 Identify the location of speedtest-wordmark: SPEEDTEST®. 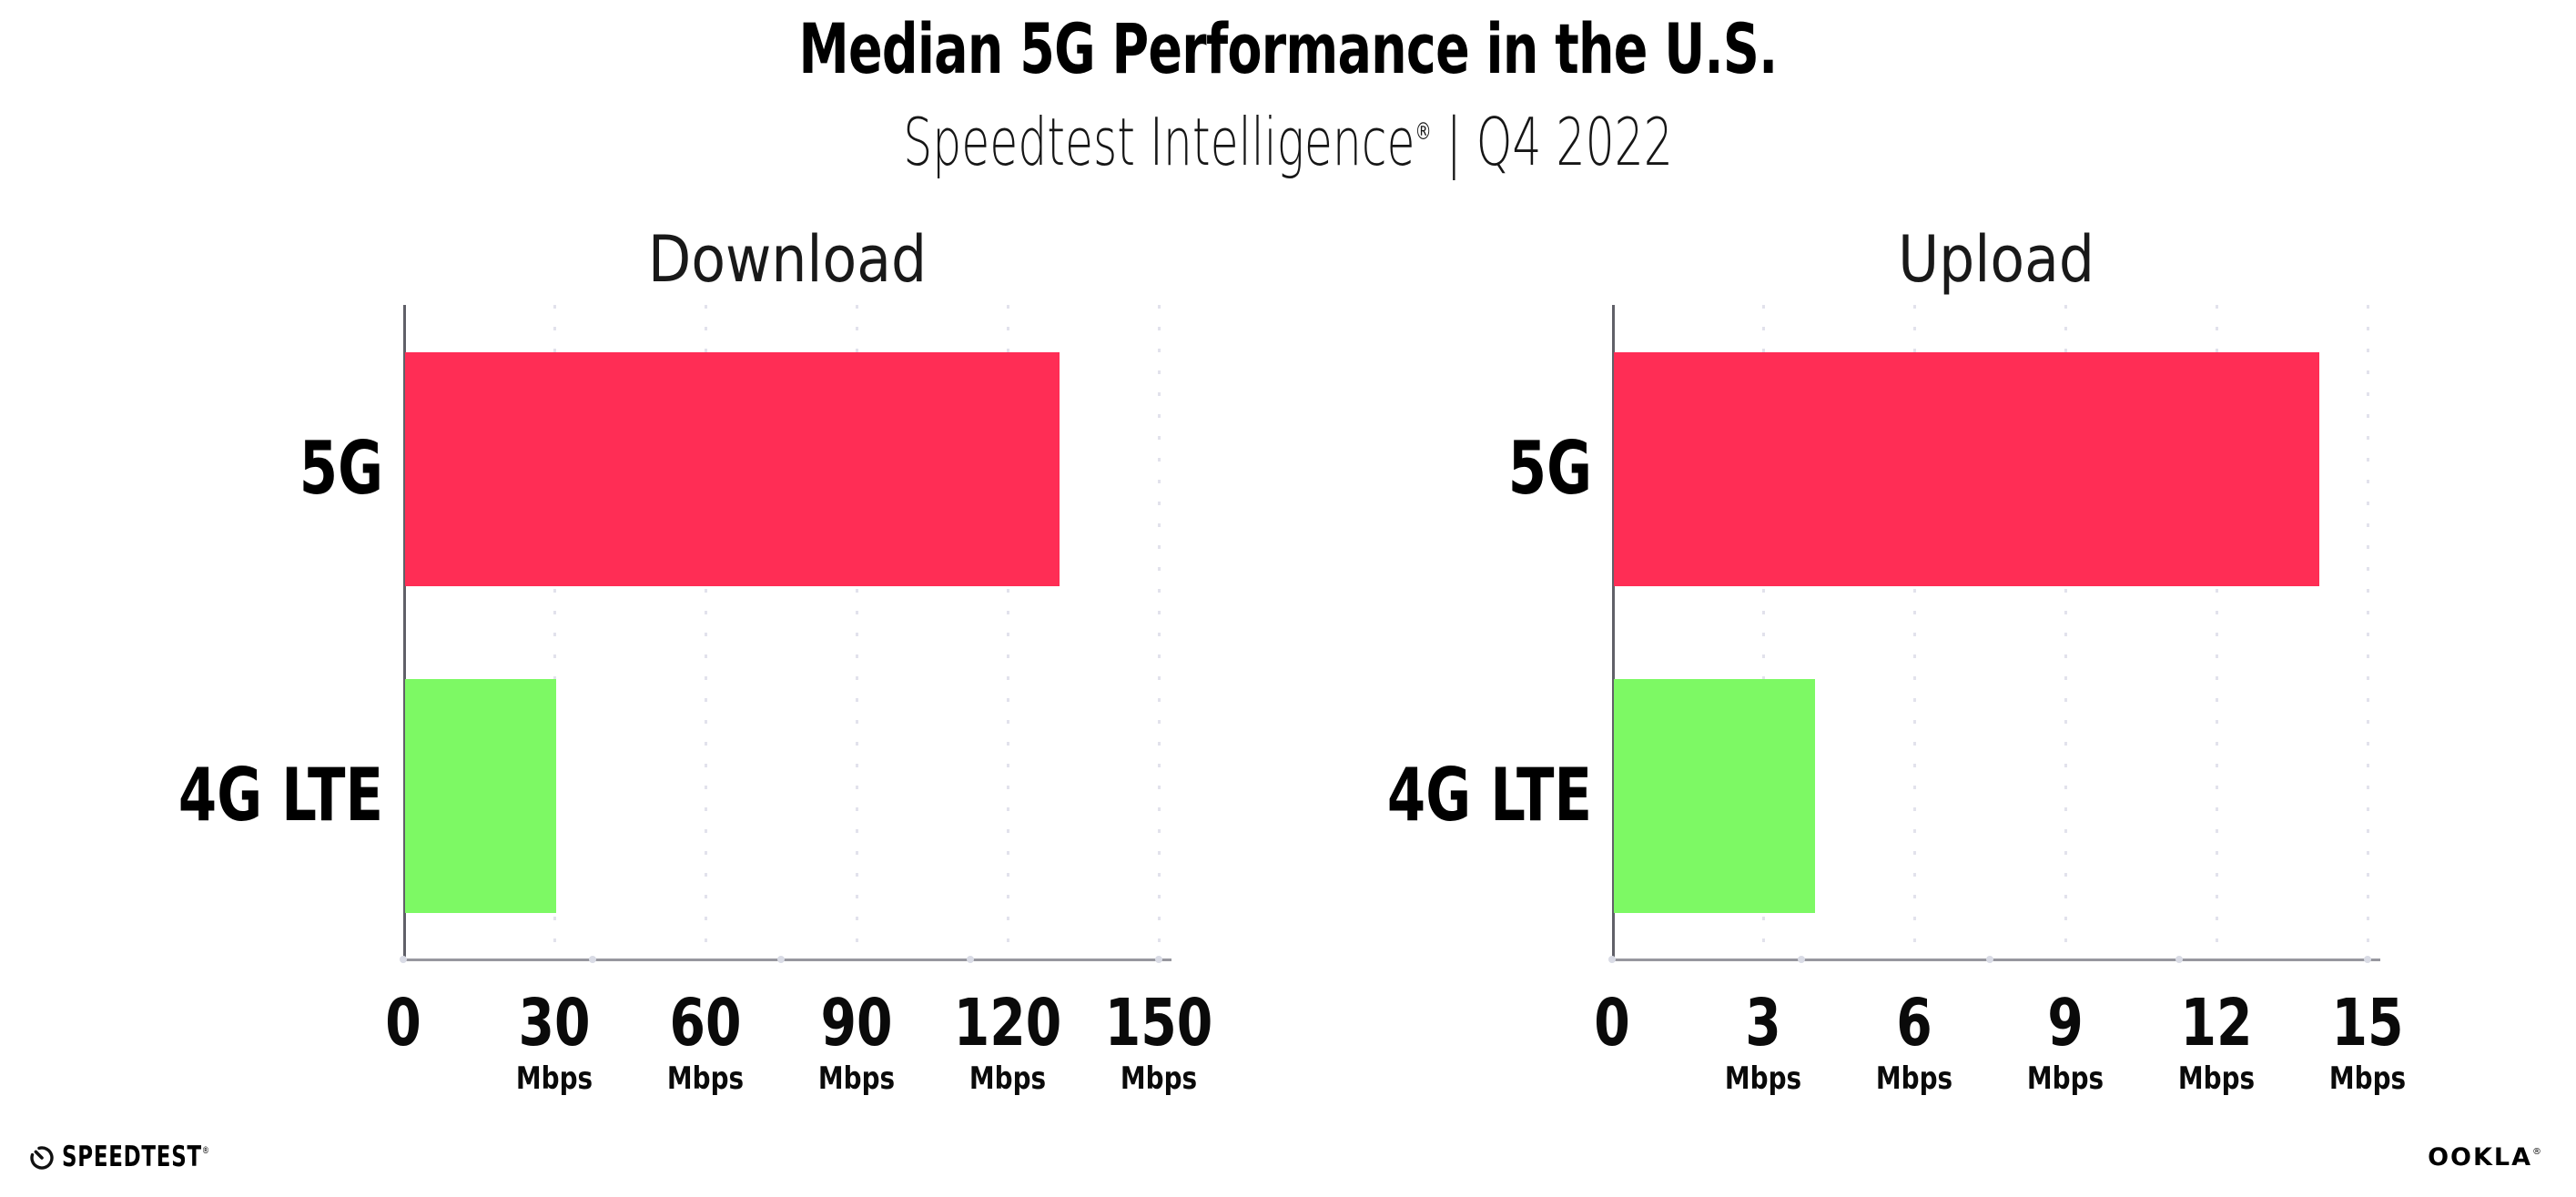
(136, 1157).